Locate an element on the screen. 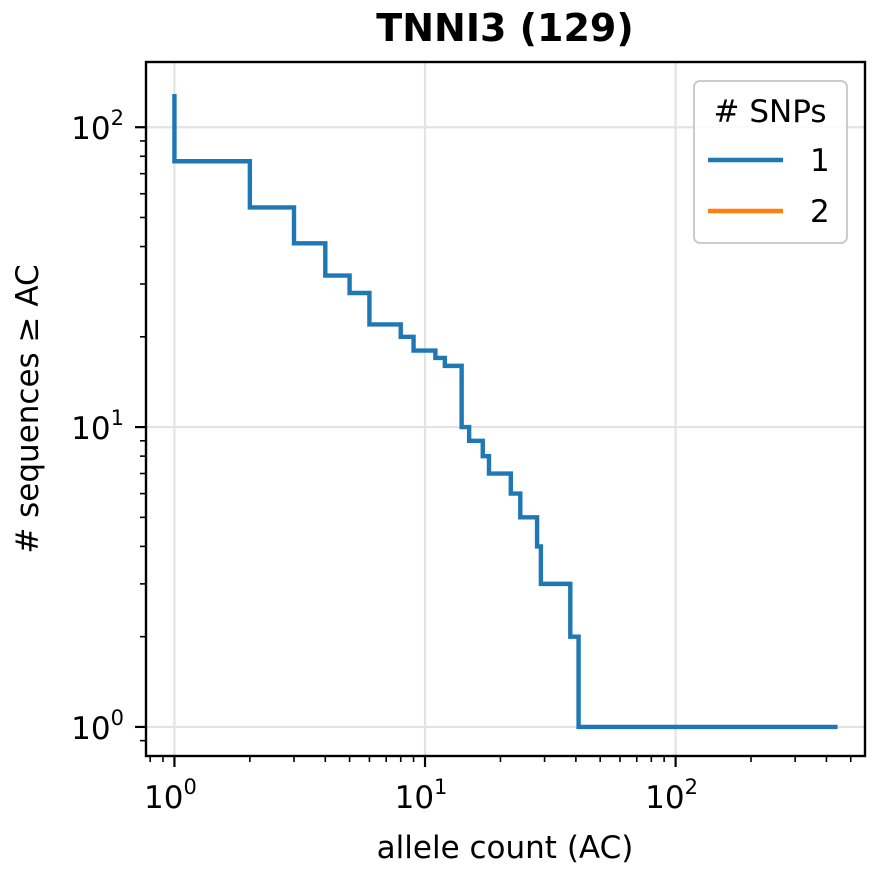  legend-label-series-1: 1 is located at coordinates (820, 161).